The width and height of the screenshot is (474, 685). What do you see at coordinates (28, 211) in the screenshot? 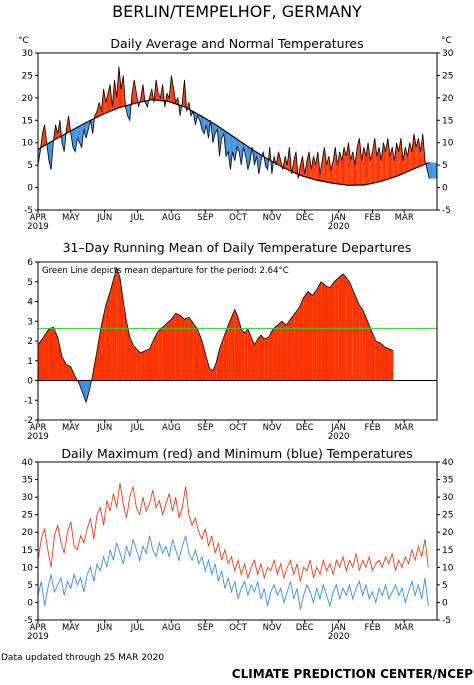
I see `y-tick-label-left: -5` at bounding box center [28, 211].